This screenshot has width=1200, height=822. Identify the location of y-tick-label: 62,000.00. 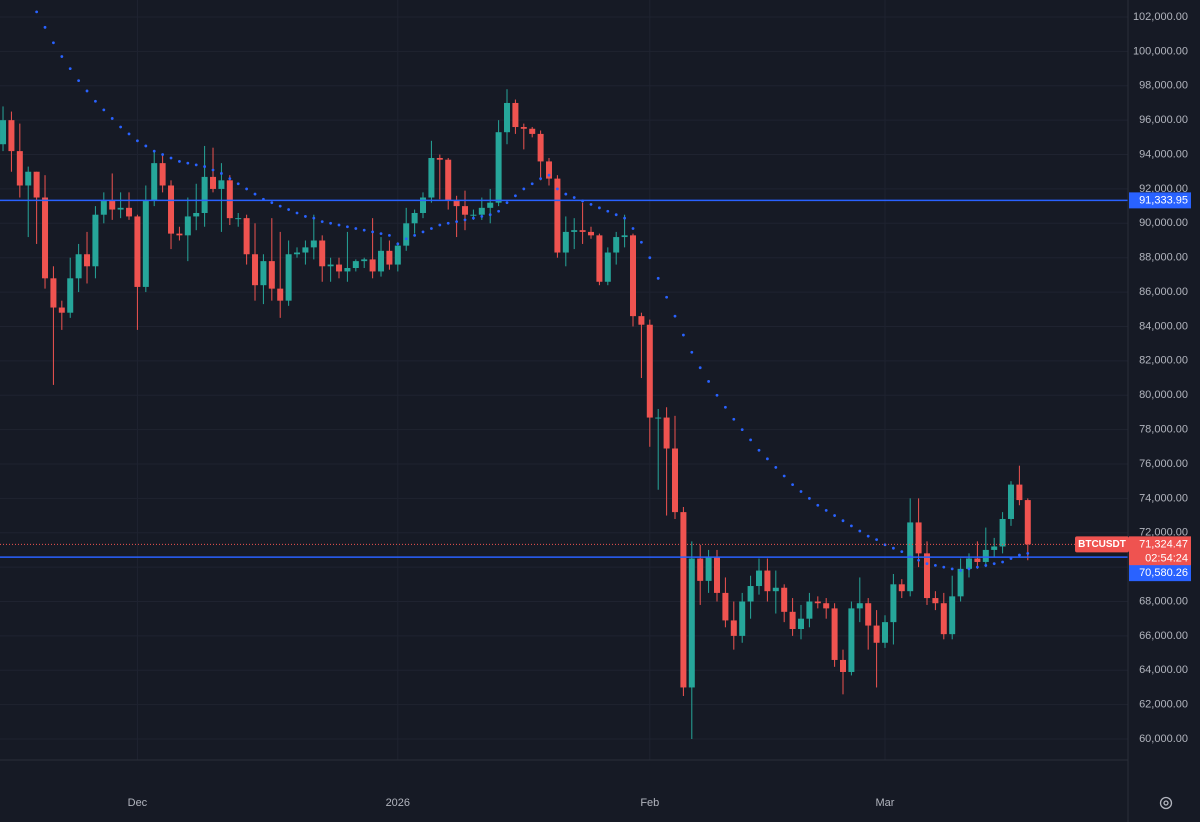
(1163, 705).